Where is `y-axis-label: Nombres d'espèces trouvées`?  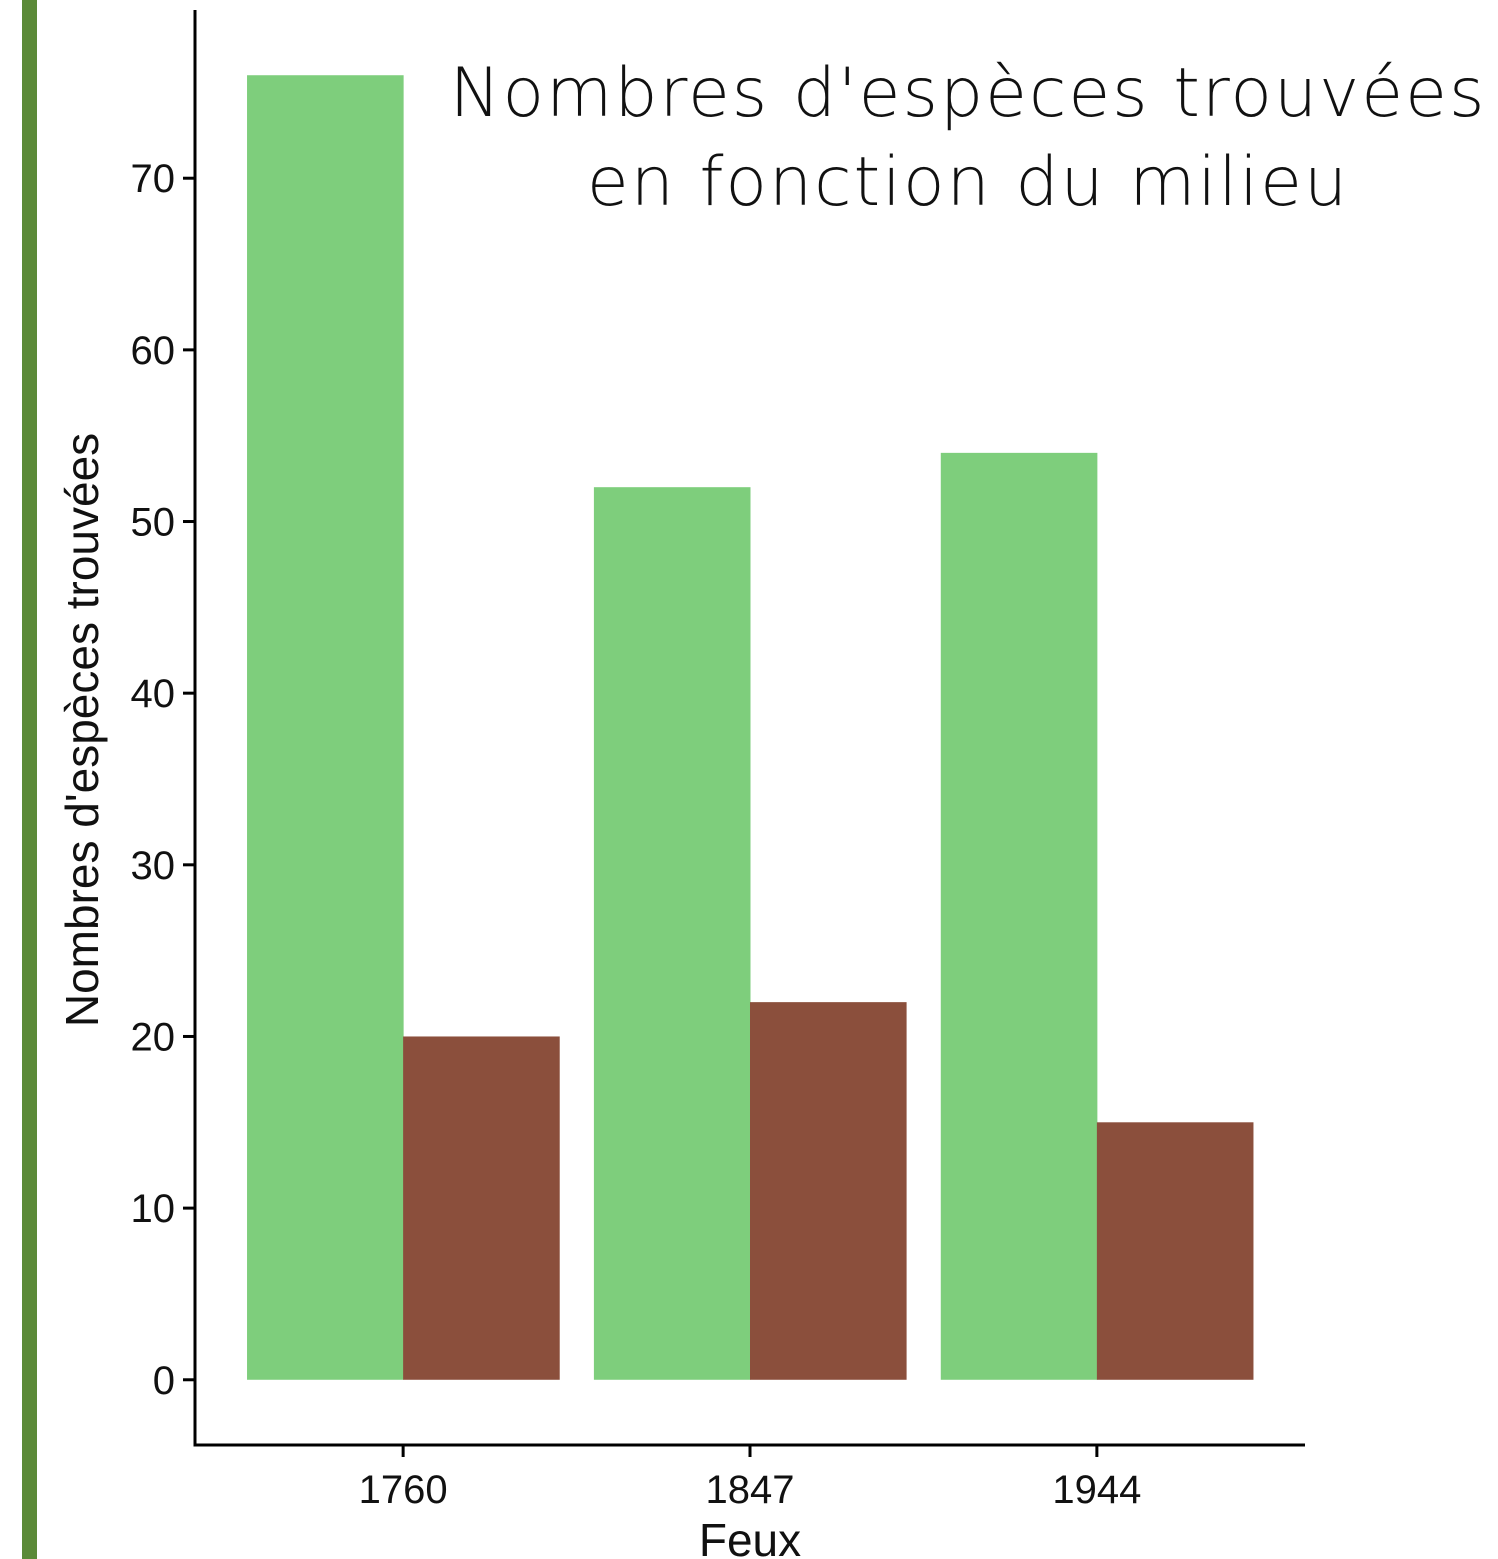 y-axis-label: Nombres d'espèces trouvées is located at coordinates (82, 730).